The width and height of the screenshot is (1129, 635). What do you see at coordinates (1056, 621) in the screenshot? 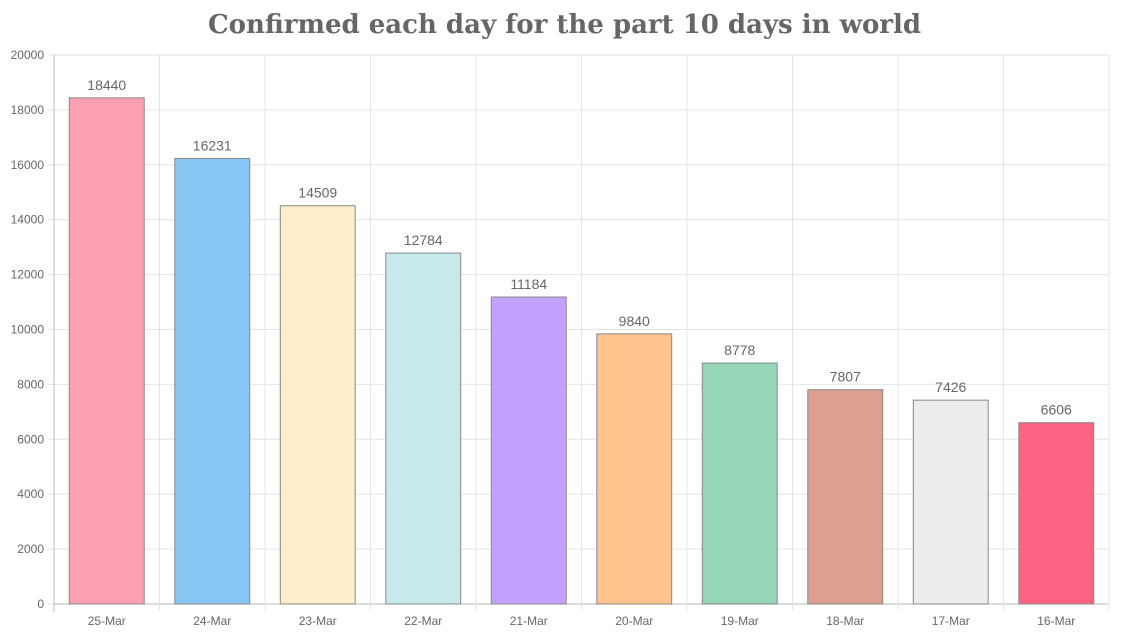
I see `x-tick-label: 16-Mar` at bounding box center [1056, 621].